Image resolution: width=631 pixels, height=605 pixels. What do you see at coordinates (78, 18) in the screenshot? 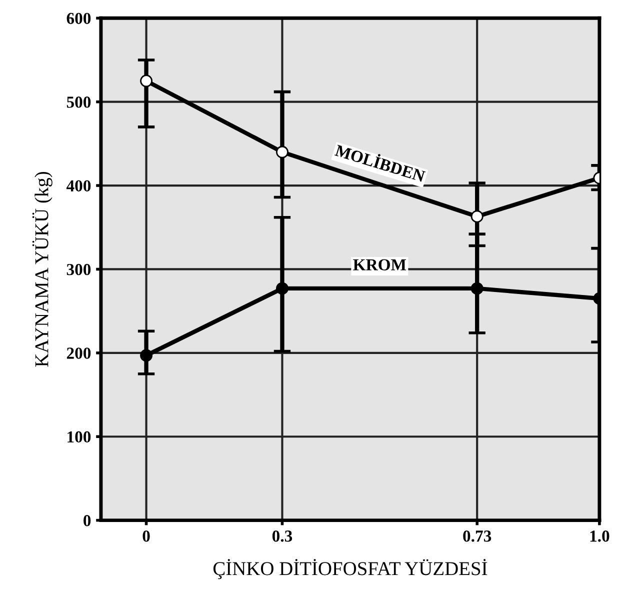
I see `y-tick-label: 600` at bounding box center [78, 18].